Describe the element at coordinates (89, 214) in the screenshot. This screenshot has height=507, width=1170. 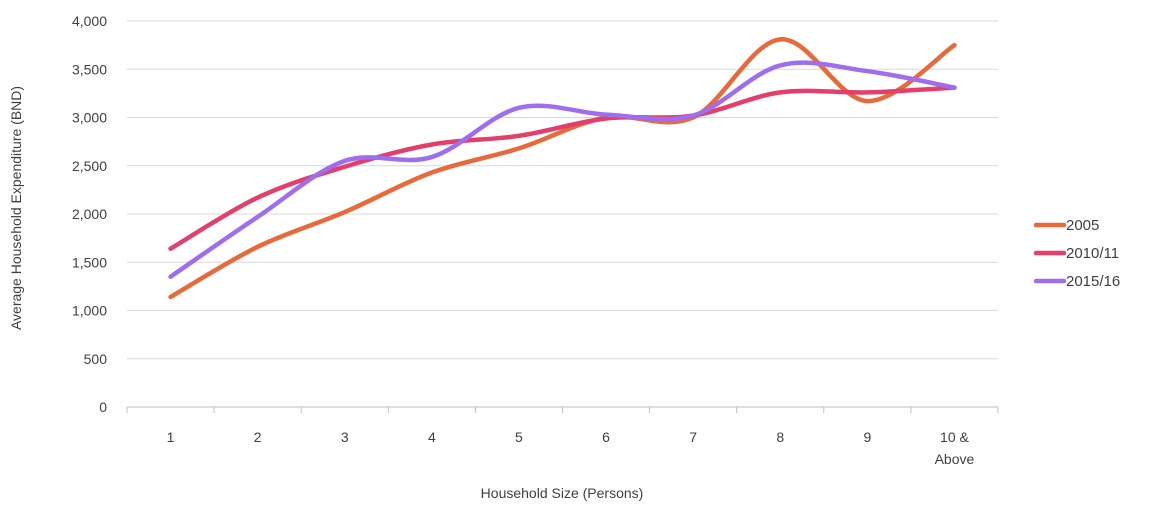
I see `y-tick-label: 2,000` at that location.